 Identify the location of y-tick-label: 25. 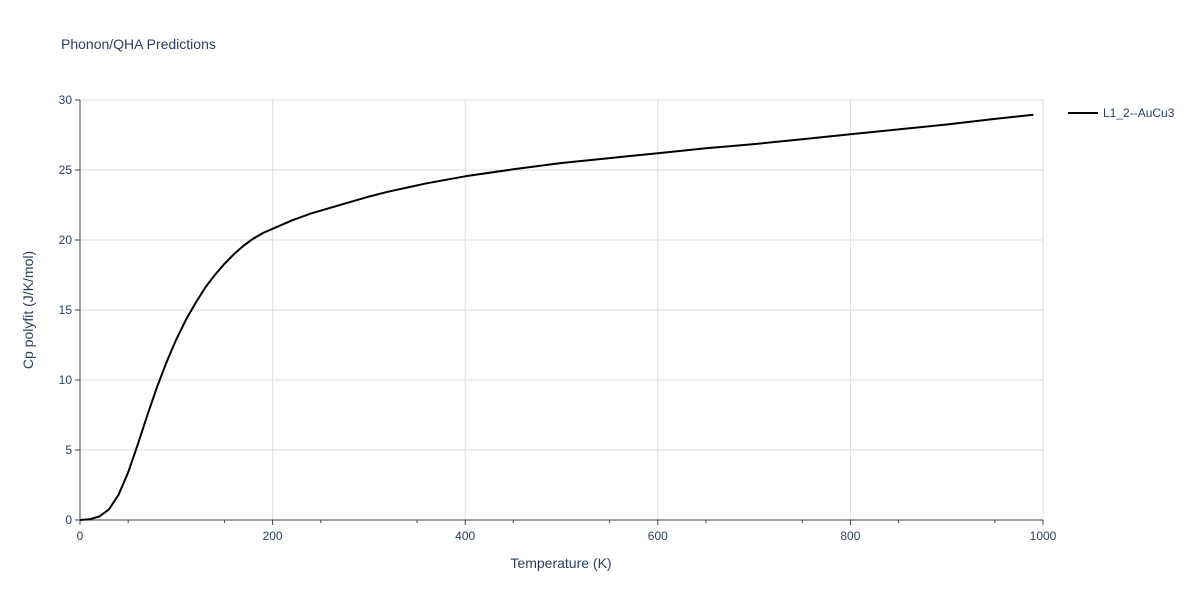
(66, 170).